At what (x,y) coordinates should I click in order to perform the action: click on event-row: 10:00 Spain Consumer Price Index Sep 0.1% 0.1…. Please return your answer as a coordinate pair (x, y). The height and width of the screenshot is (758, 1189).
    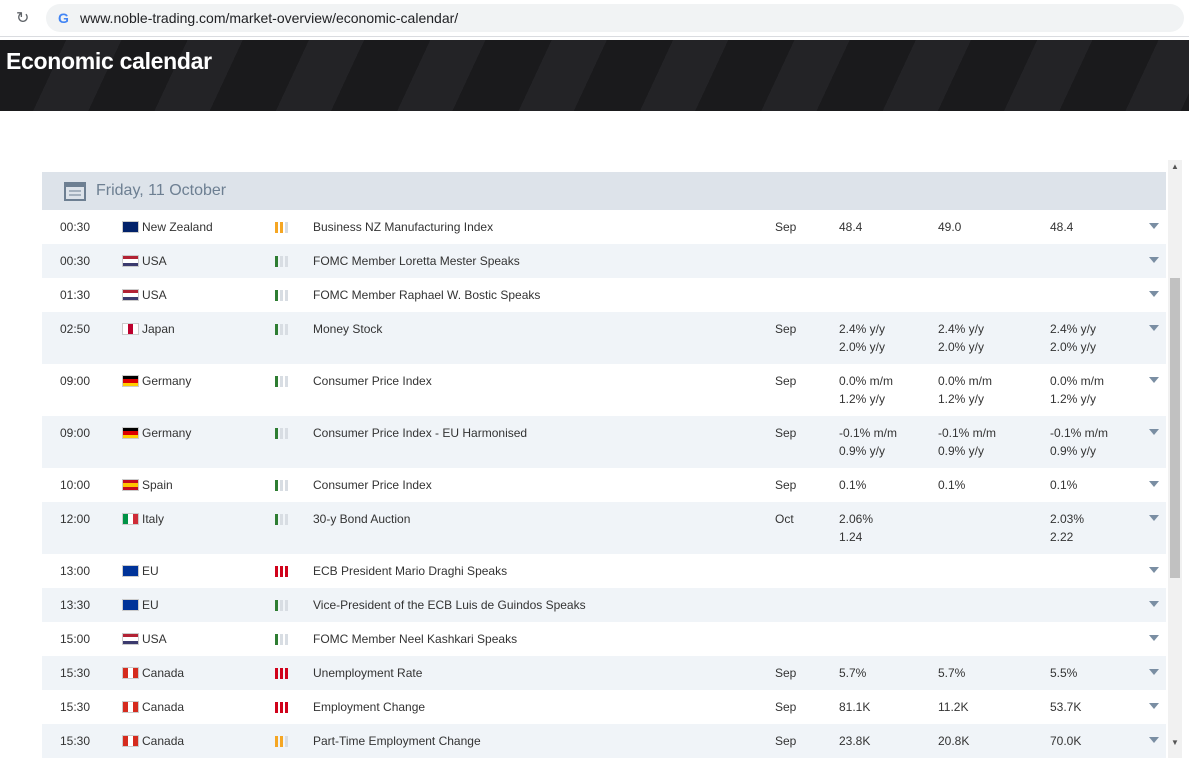
    Looking at the image, I should click on (604, 485).